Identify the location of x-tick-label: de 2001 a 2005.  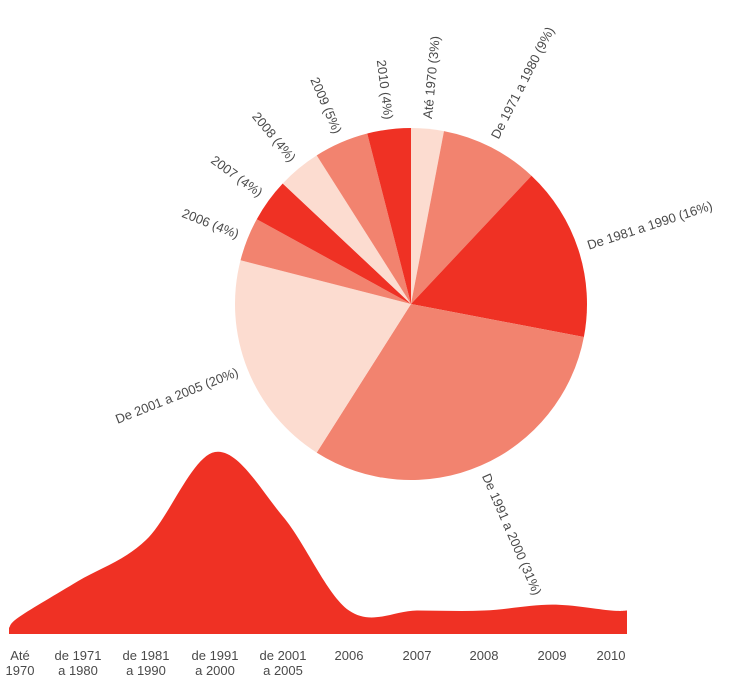
(283, 661).